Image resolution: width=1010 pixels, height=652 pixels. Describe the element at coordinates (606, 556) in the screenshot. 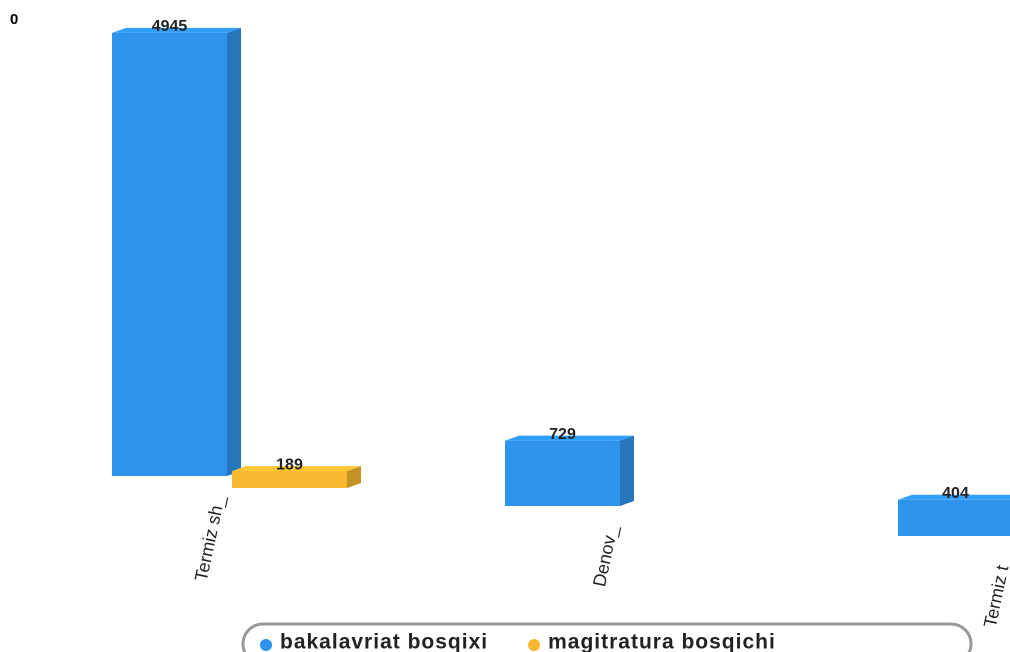

I see `x-tick-label: Denov_` at that location.